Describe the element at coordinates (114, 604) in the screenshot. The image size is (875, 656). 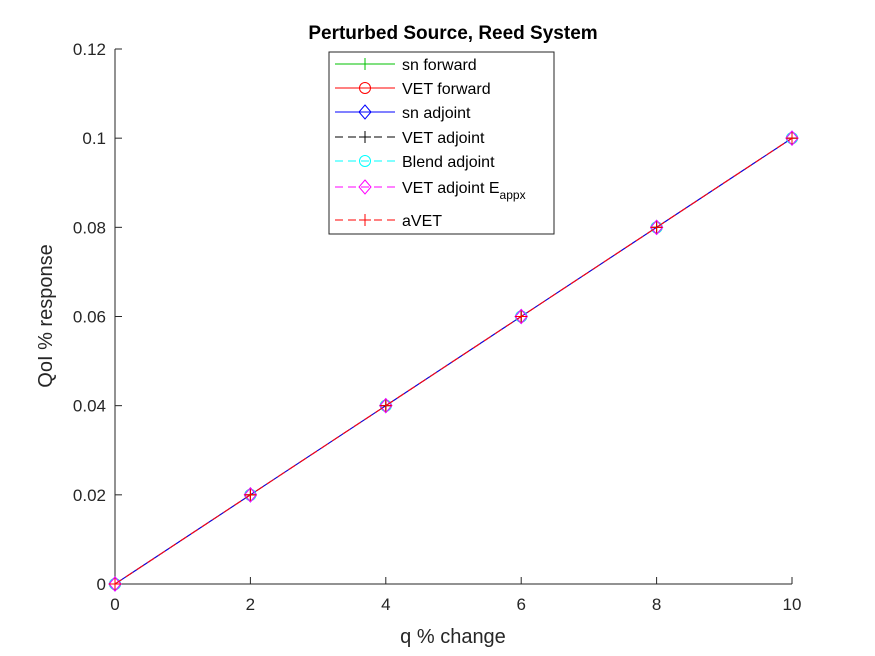
I see `x-tick-label: 0` at that location.